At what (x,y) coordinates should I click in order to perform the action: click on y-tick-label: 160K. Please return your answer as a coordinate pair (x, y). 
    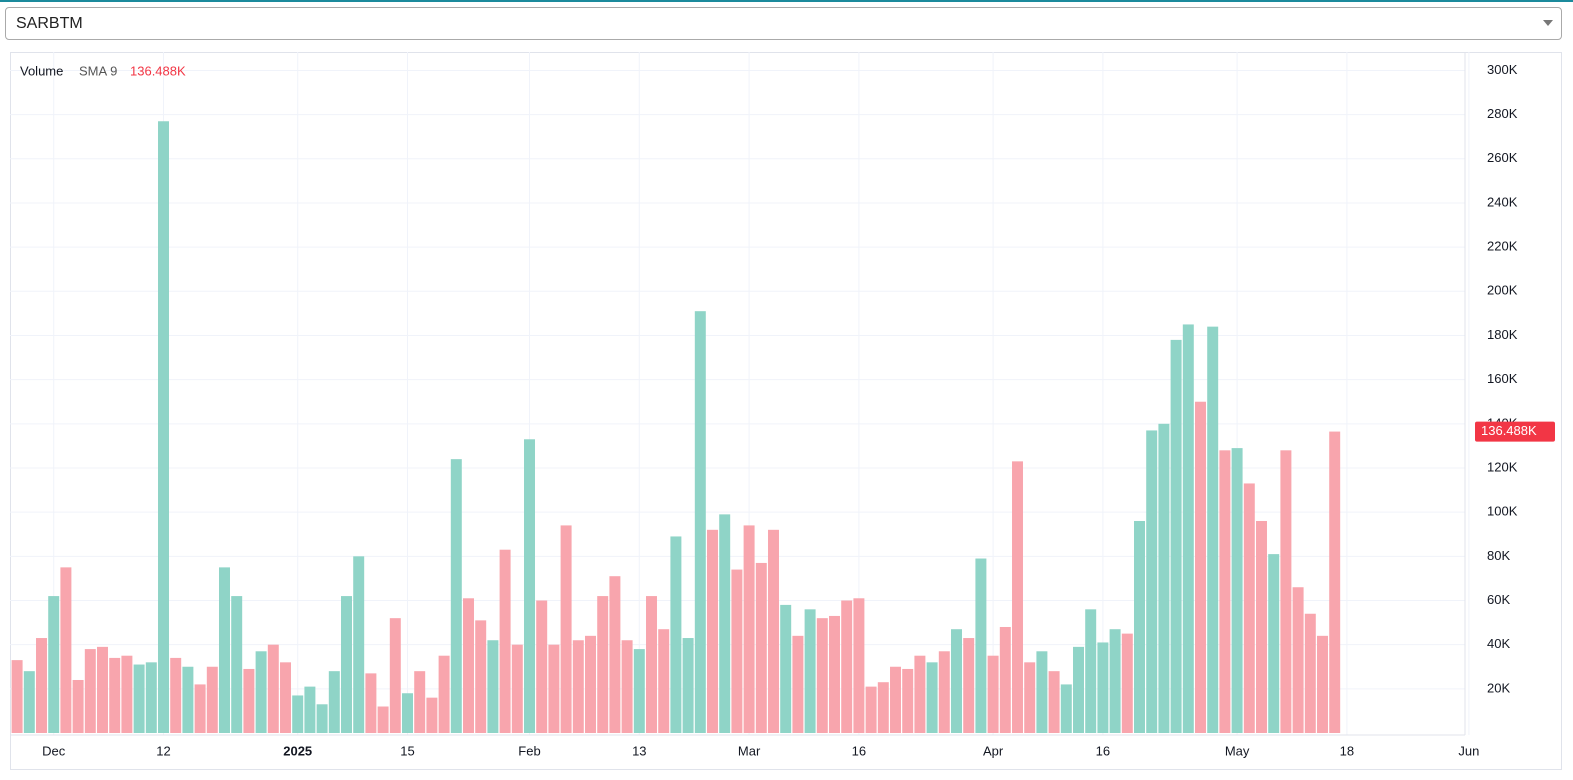
    Looking at the image, I should click on (1502, 378).